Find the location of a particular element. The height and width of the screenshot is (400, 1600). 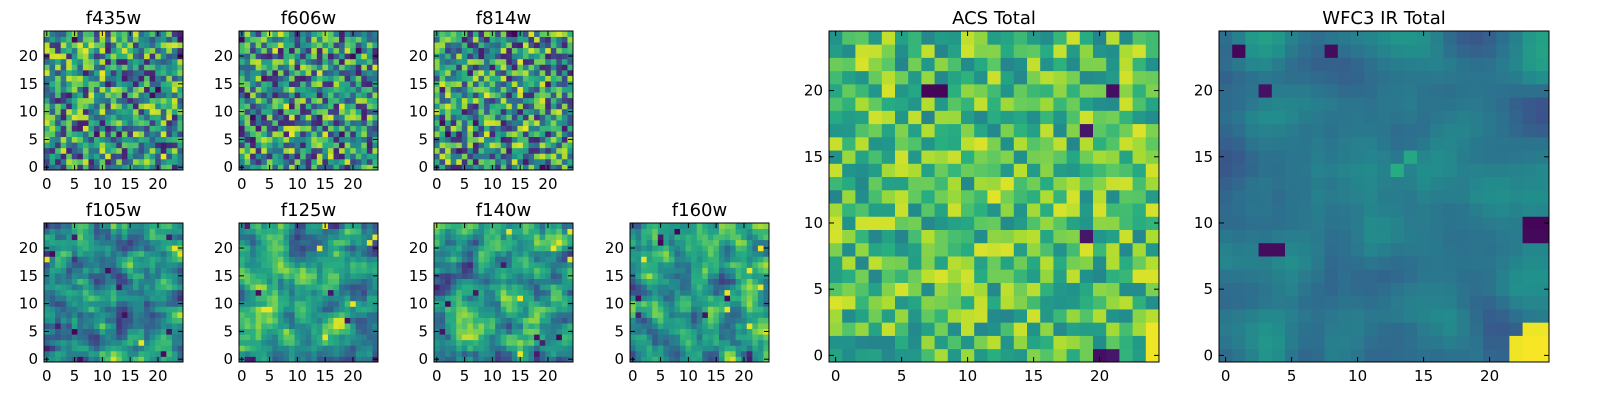

heatmap-cells is located at coordinates (504, 101).